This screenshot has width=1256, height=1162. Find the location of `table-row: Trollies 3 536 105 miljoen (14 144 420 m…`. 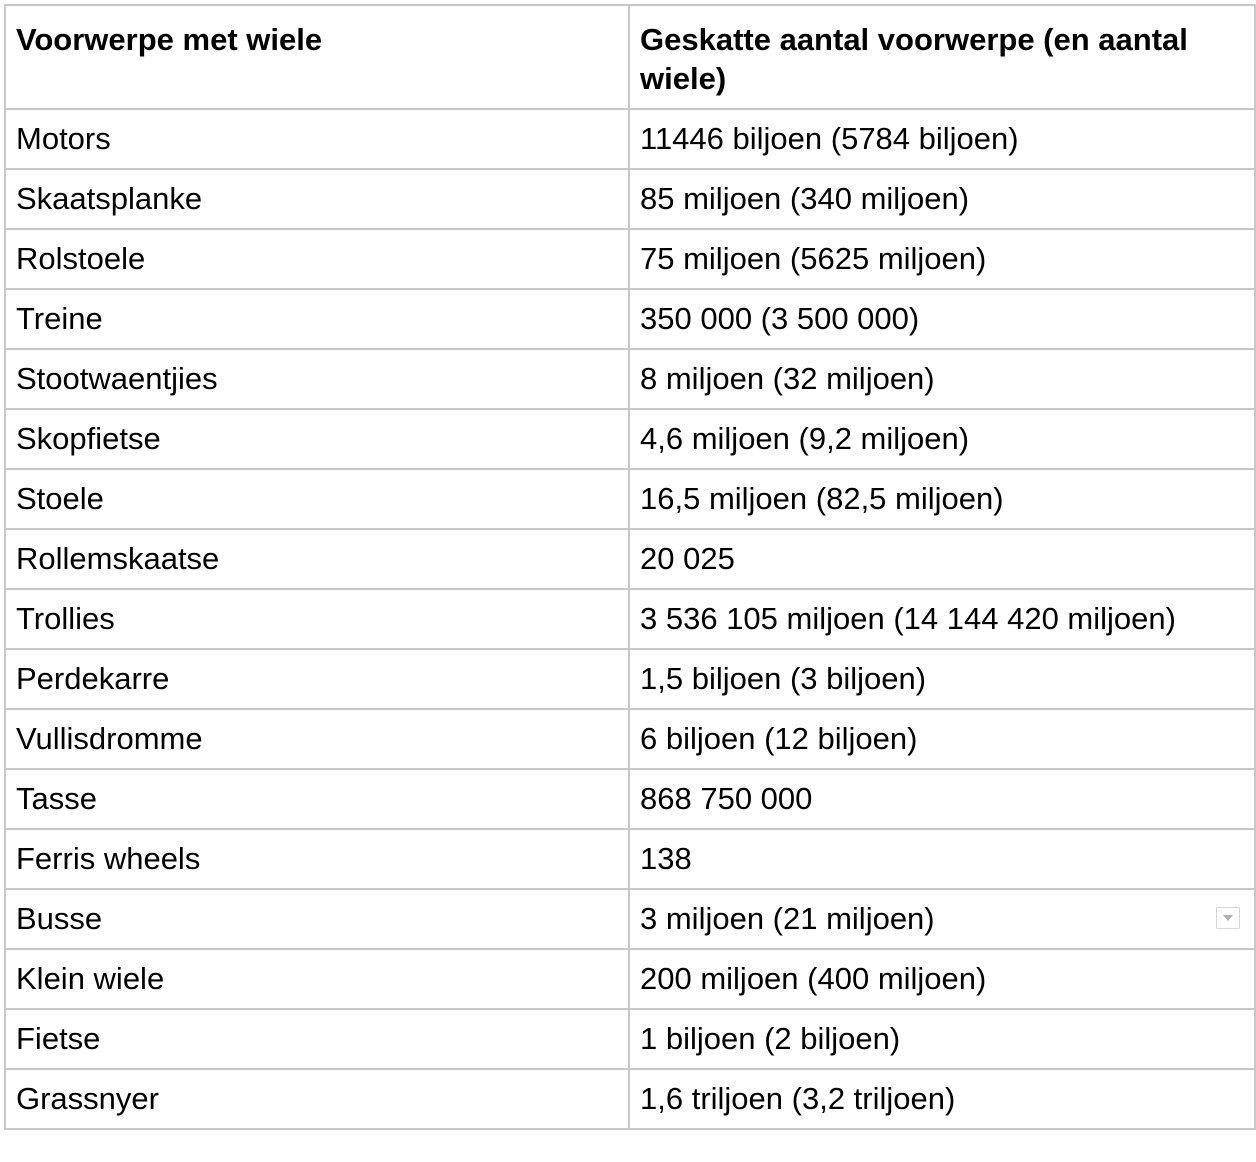

table-row: Trollies 3 536 105 miljoen (14 144 420 m… is located at coordinates (630, 619).